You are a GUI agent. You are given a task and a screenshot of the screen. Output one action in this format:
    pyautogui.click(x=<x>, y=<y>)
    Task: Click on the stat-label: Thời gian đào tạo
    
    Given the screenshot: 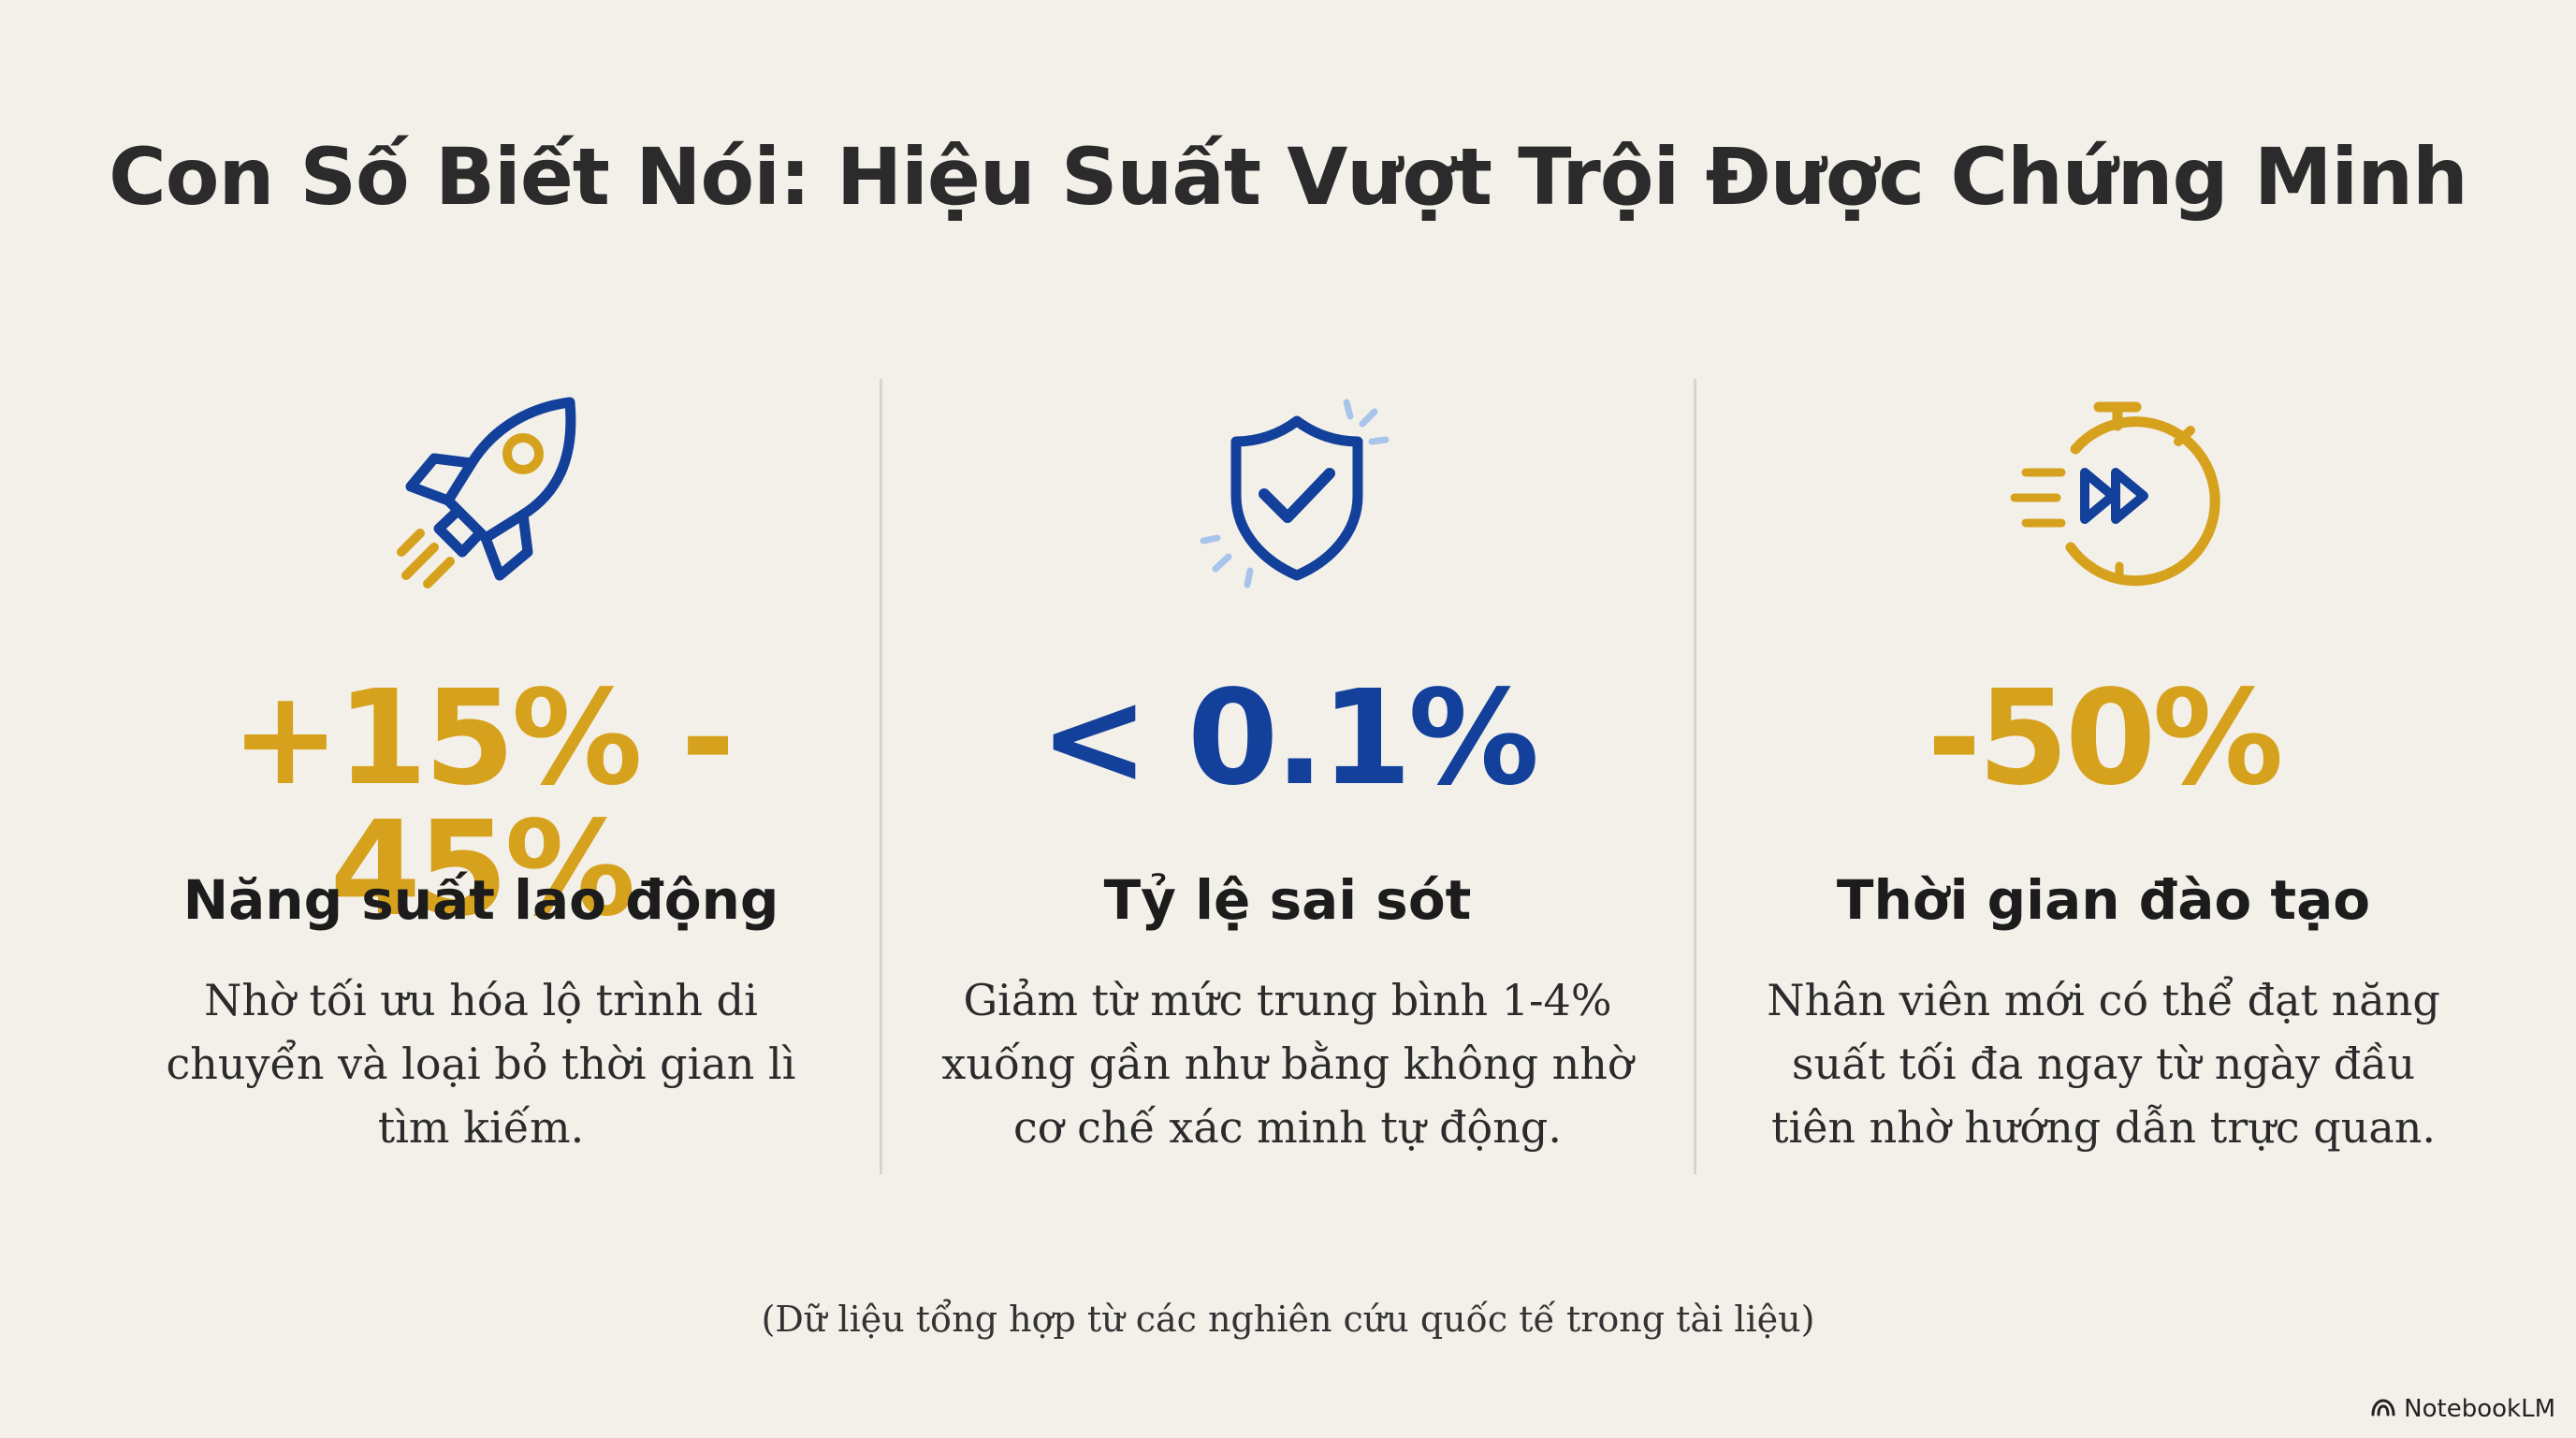 What is the action you would take?
    pyautogui.click(x=2103, y=900)
    